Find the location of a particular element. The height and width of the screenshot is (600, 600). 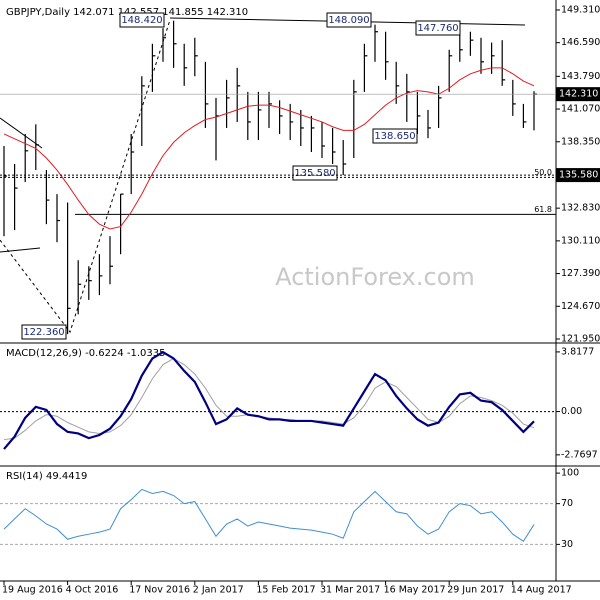

x-tick-label: 15 Feb 2017 is located at coordinates (285, 590).